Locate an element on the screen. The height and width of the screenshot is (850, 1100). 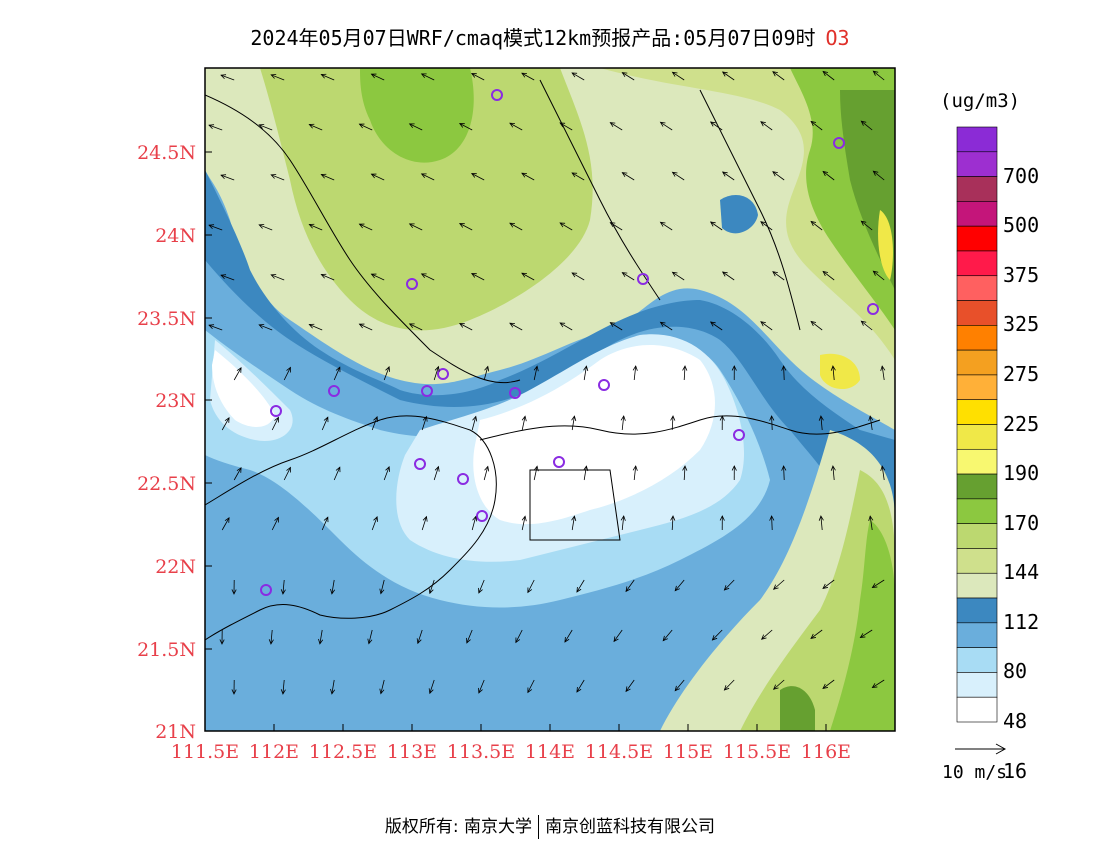
lon-tick-label: 112E is located at coordinates (274, 752).